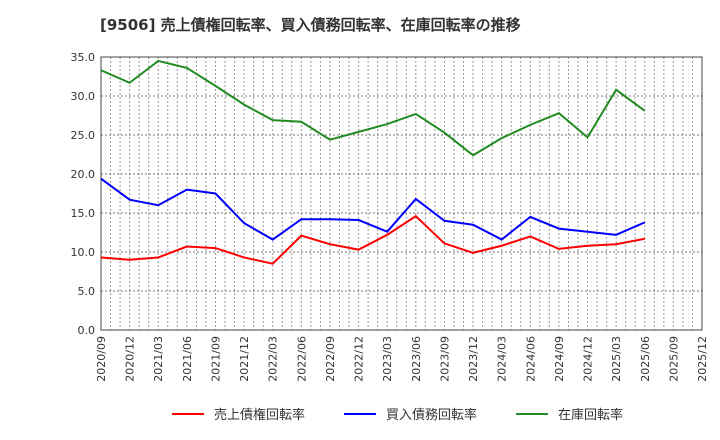  What do you see at coordinates (387, 359) in the screenshot?
I see `x-tick-label: 2023/03` at bounding box center [387, 359].